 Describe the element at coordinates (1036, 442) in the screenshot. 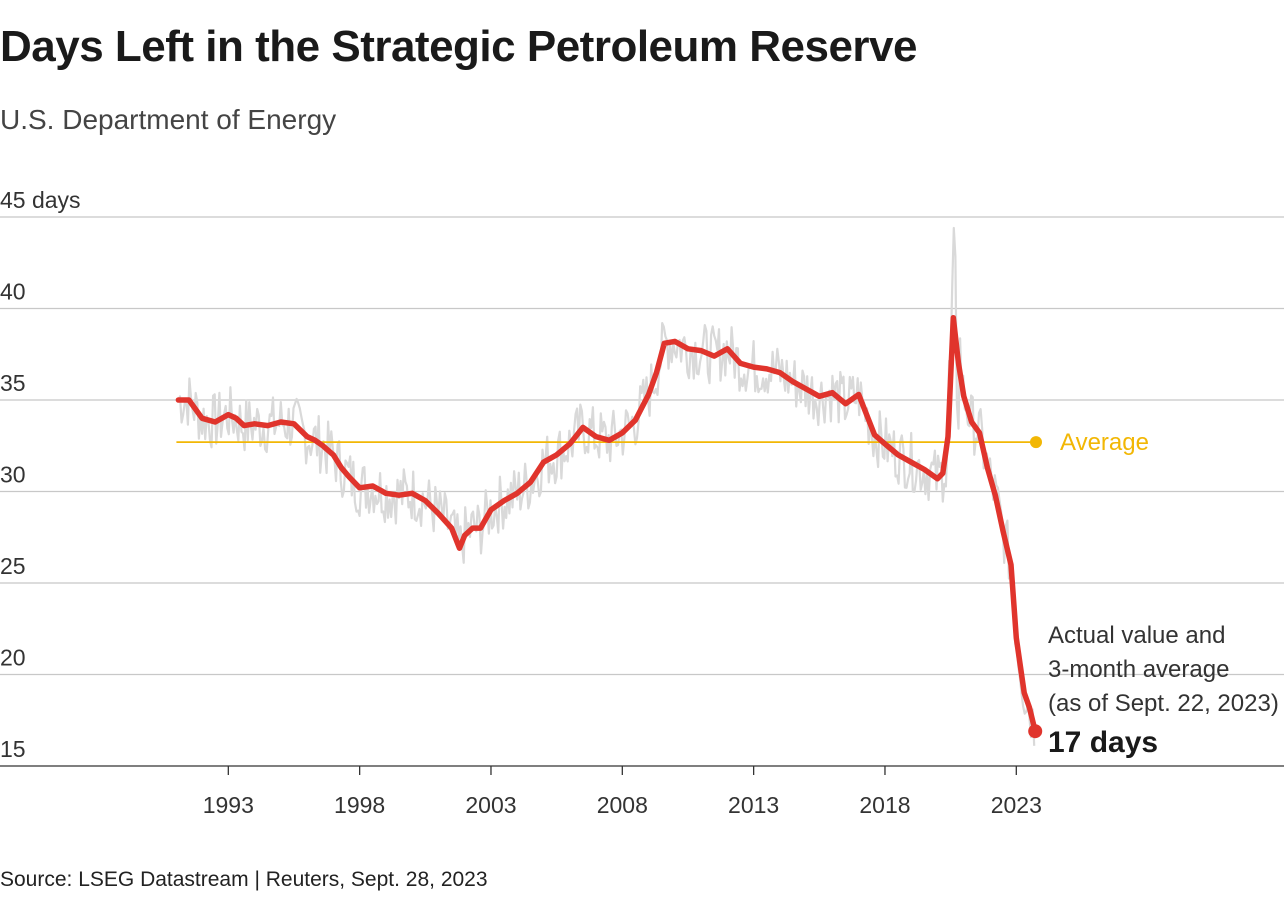

I see `average-marker` at that location.